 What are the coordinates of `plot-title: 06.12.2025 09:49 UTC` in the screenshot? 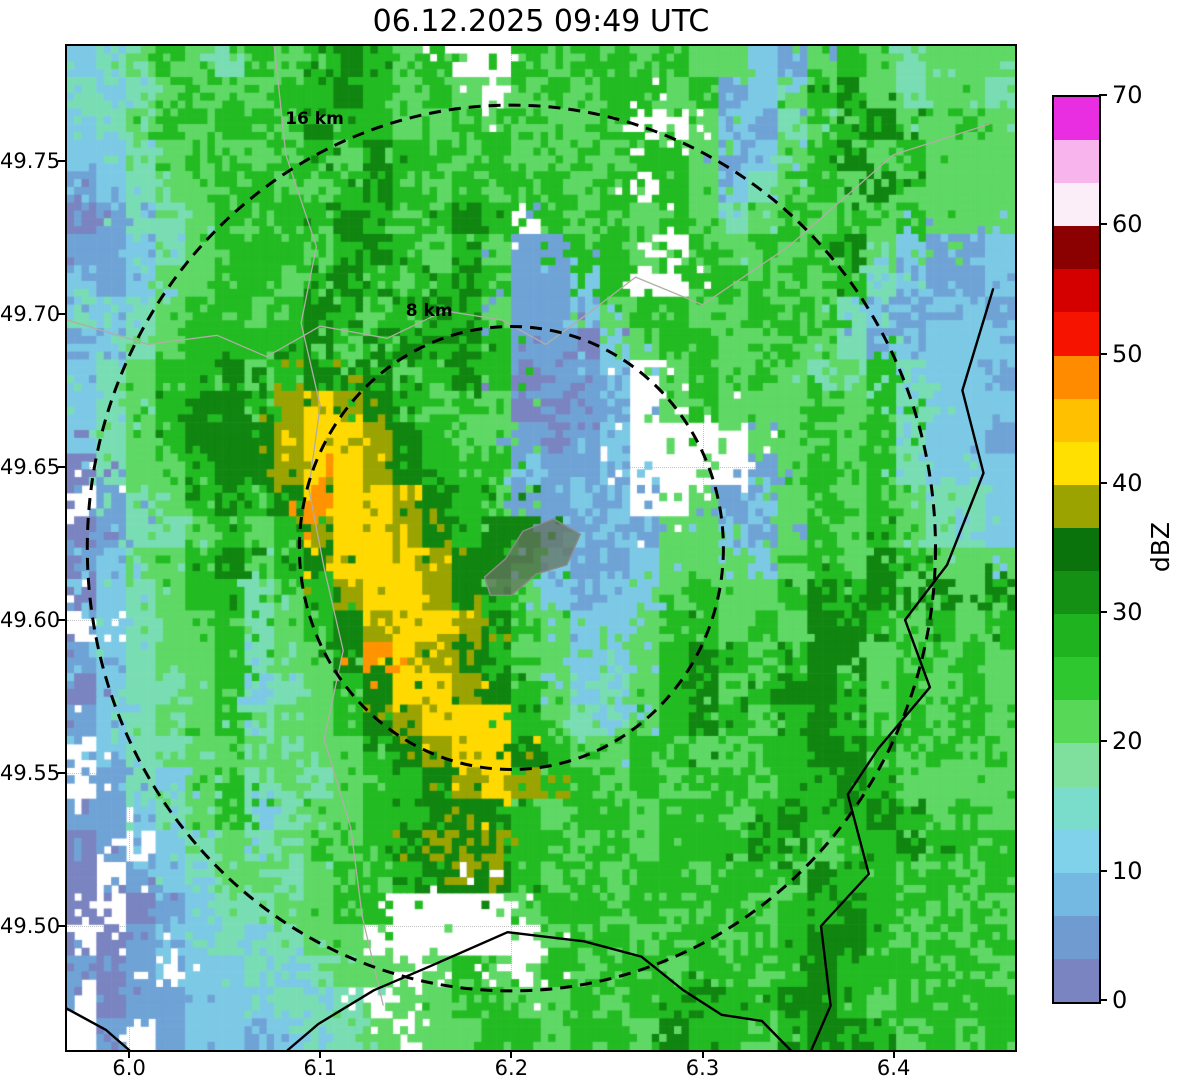 It's located at (541, 21).